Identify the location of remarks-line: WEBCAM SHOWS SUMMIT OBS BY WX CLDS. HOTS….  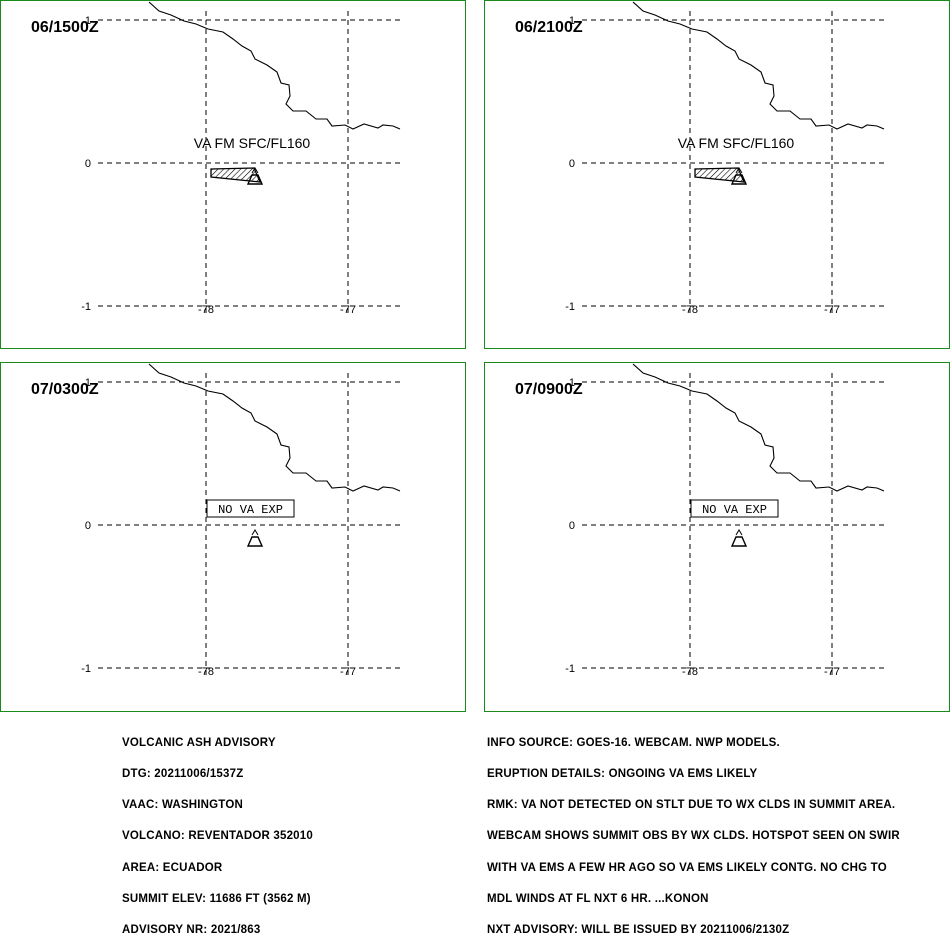
(693, 836).